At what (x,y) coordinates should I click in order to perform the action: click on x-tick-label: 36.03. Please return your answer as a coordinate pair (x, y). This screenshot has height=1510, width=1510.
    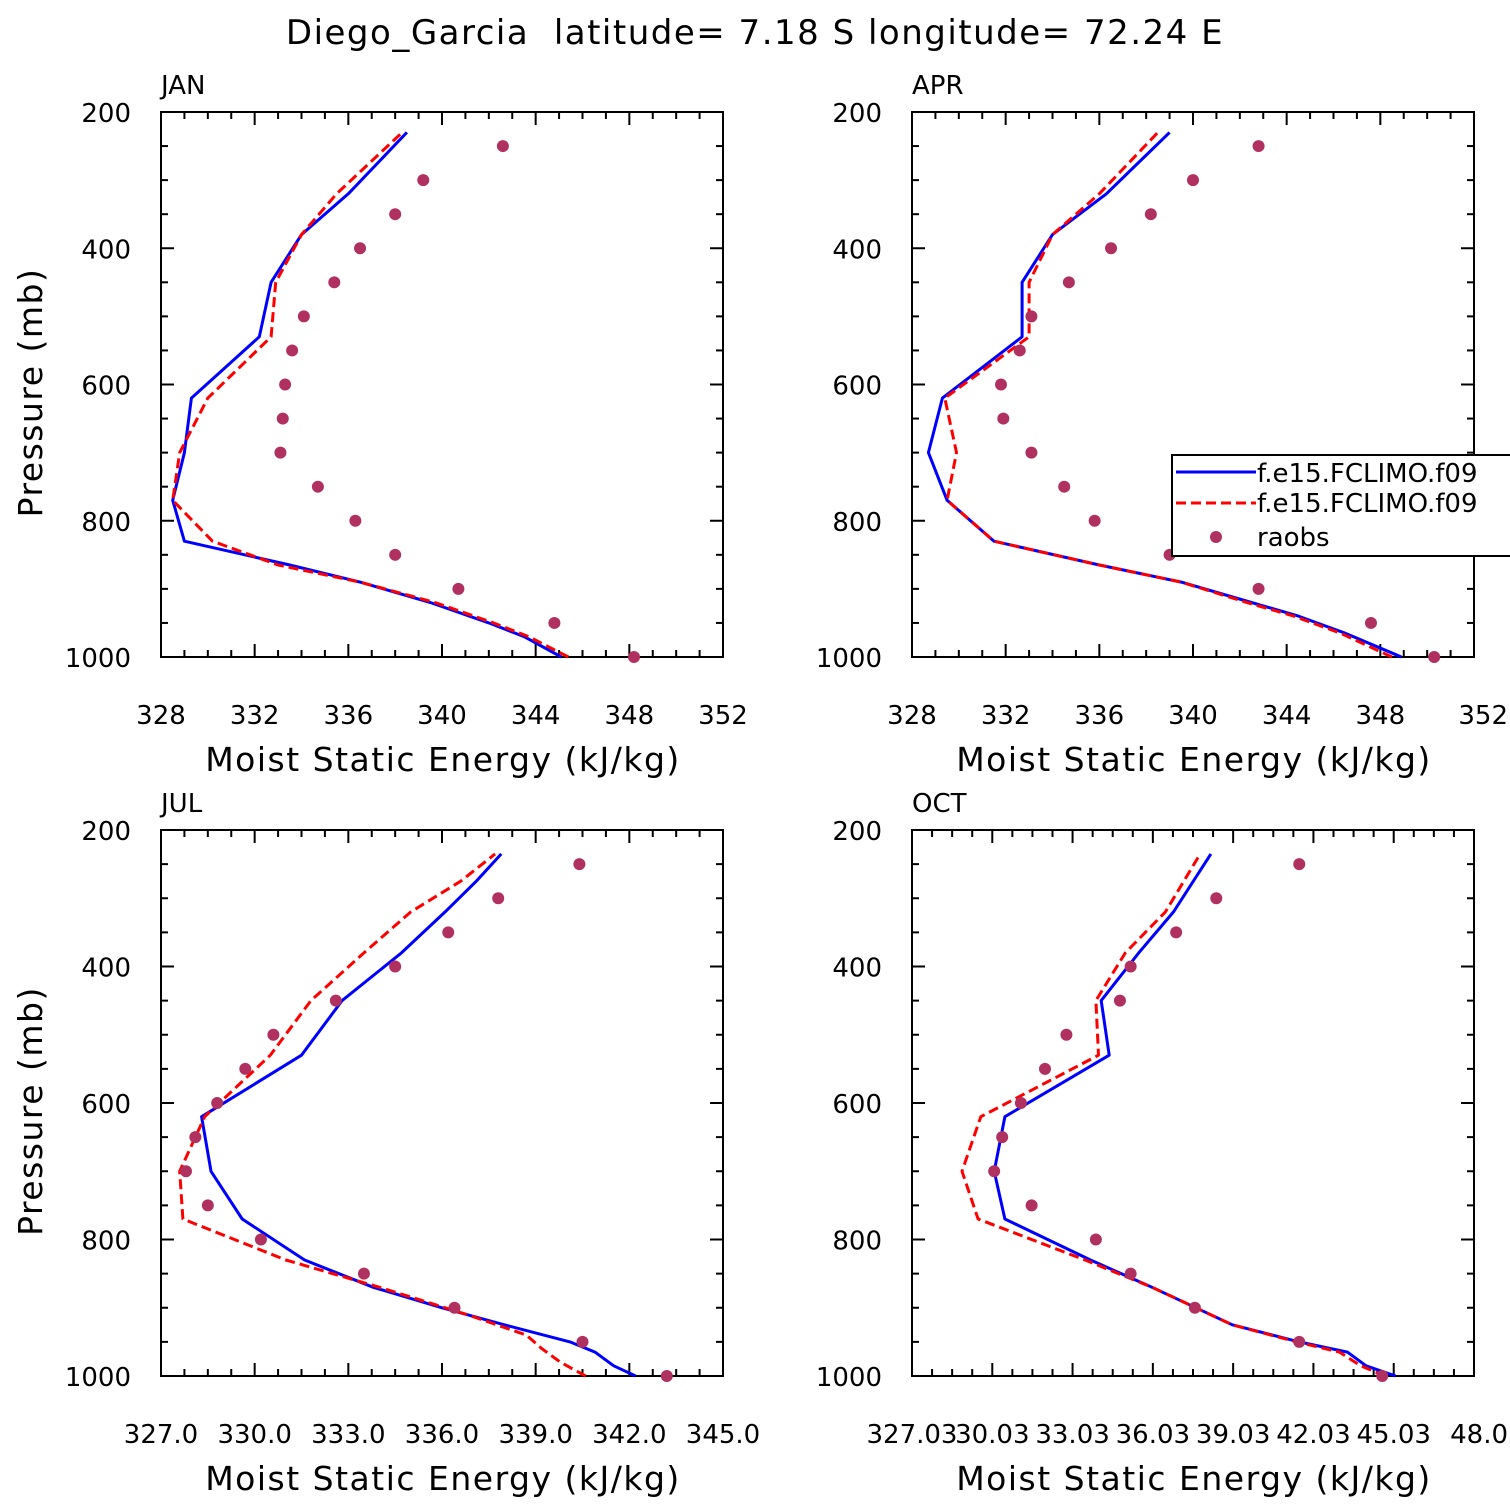
    Looking at the image, I should click on (1153, 1435).